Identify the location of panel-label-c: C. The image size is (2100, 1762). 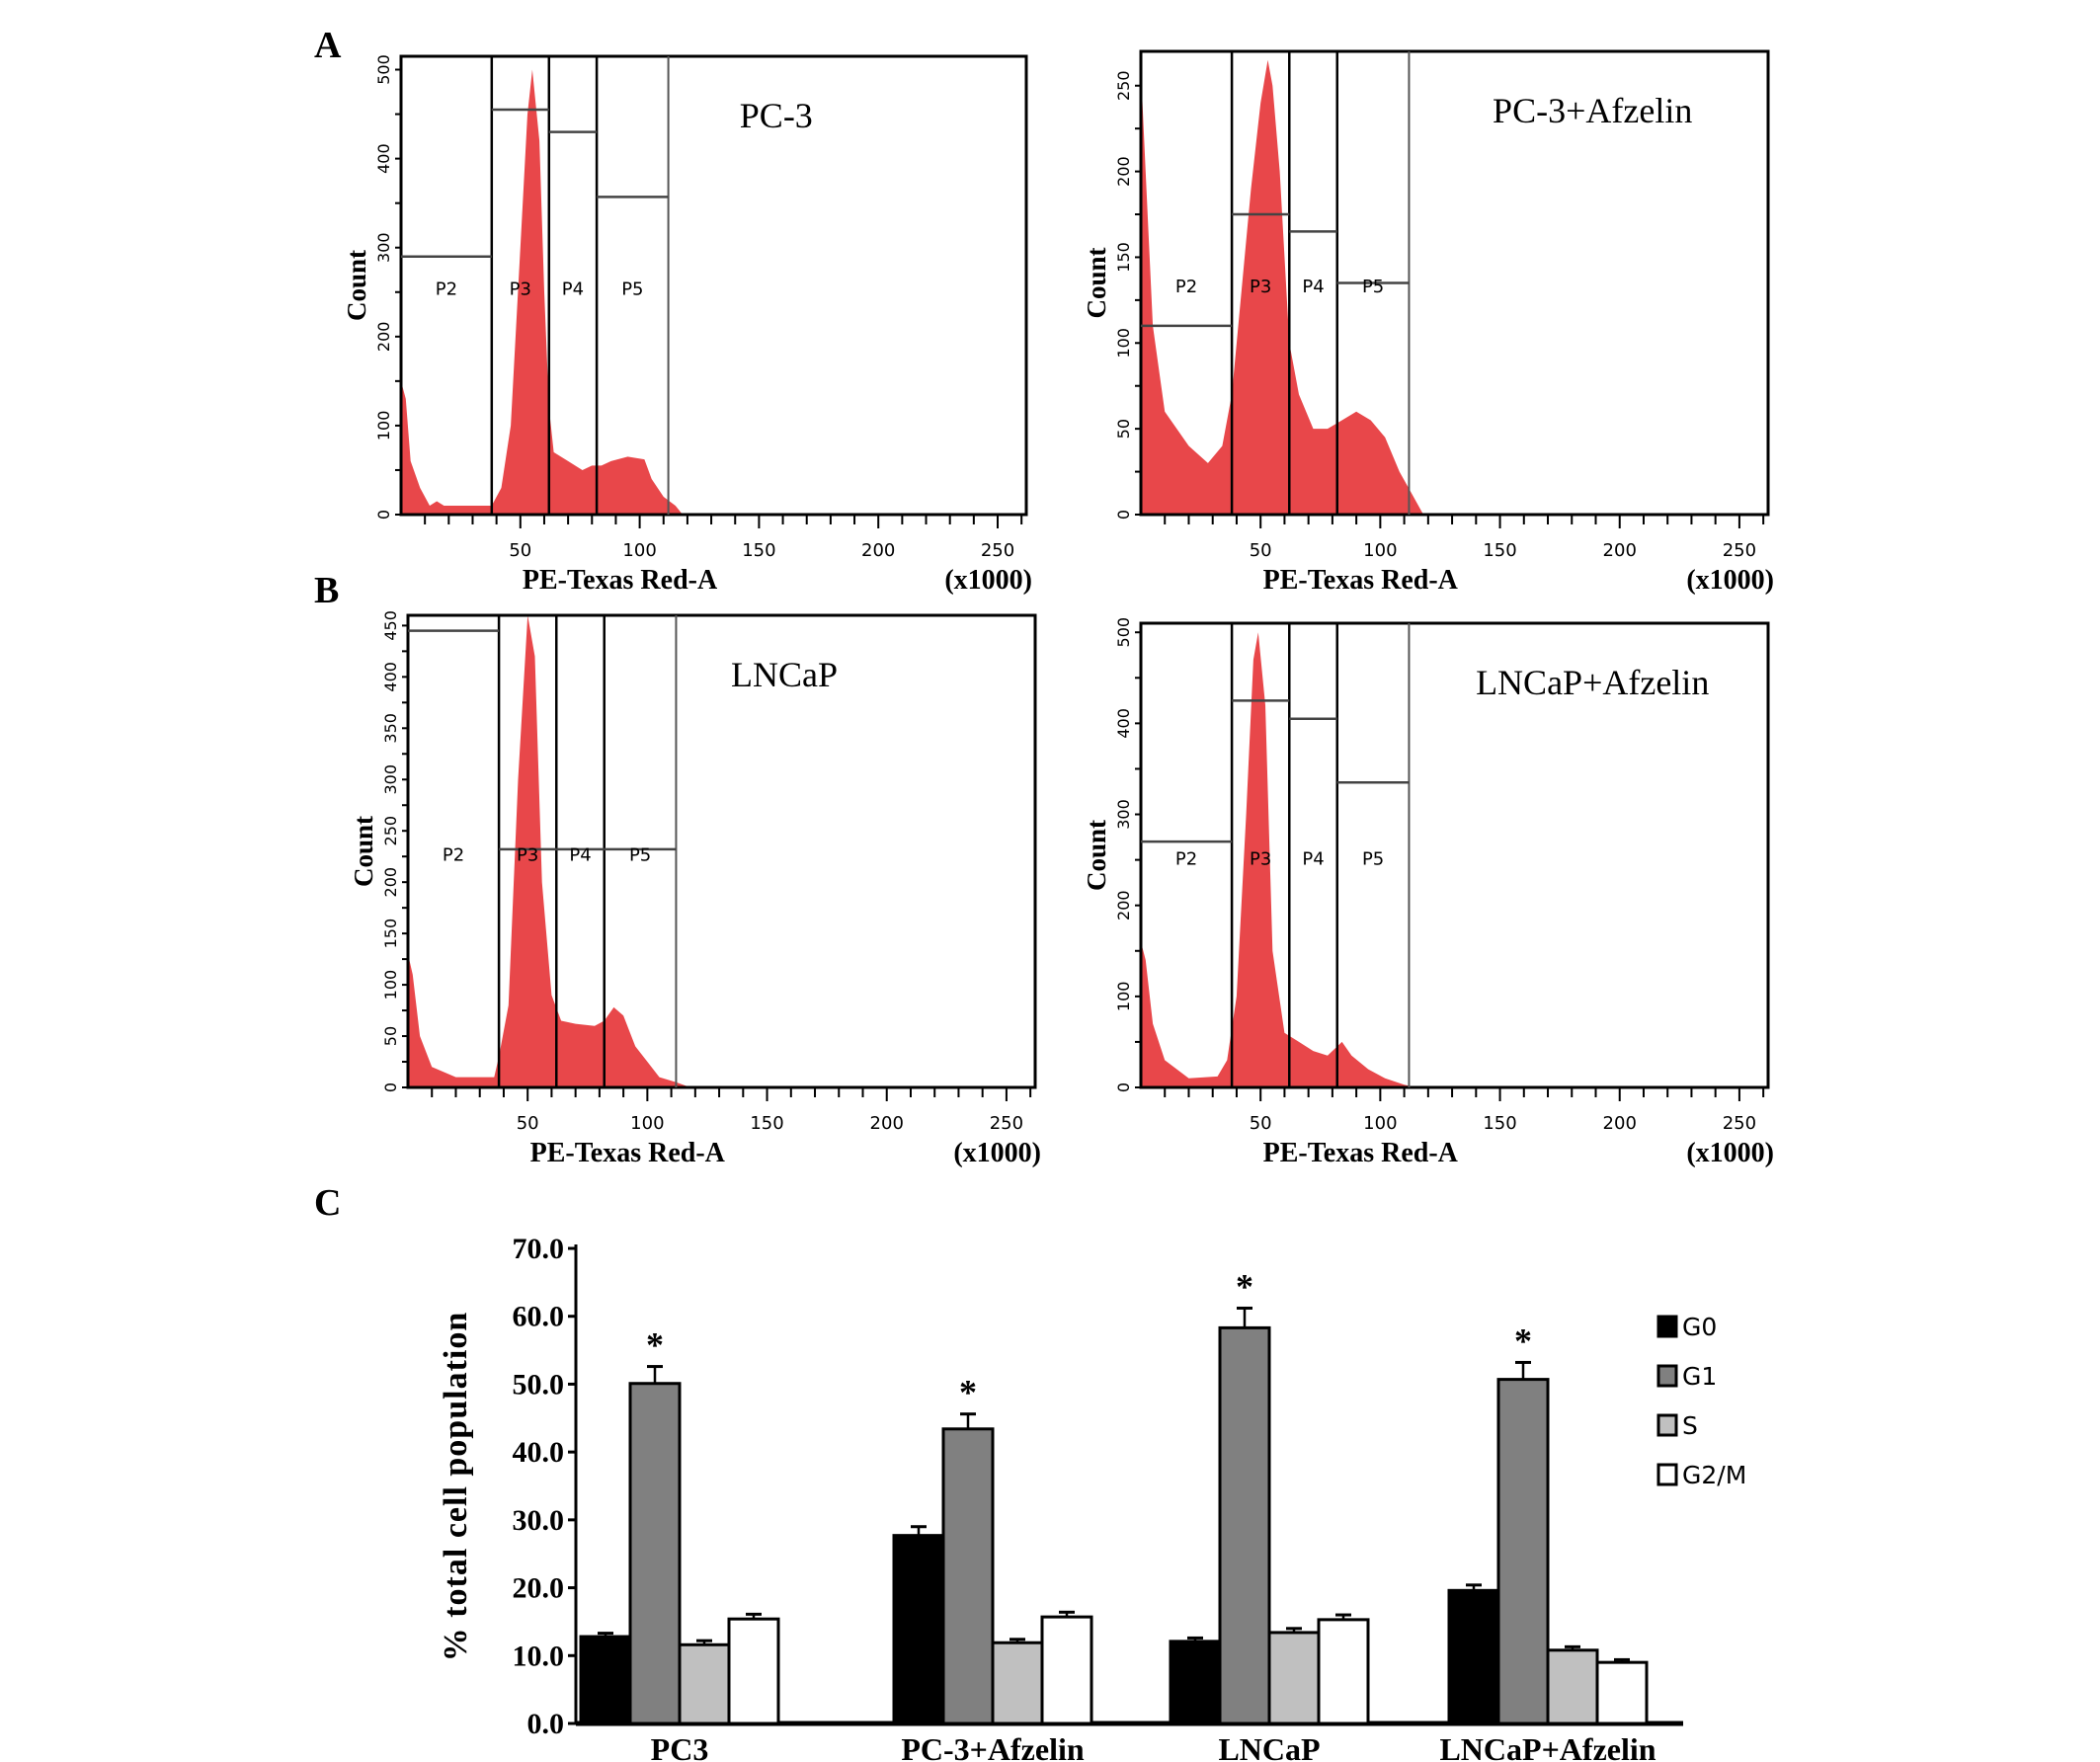
(327, 1203).